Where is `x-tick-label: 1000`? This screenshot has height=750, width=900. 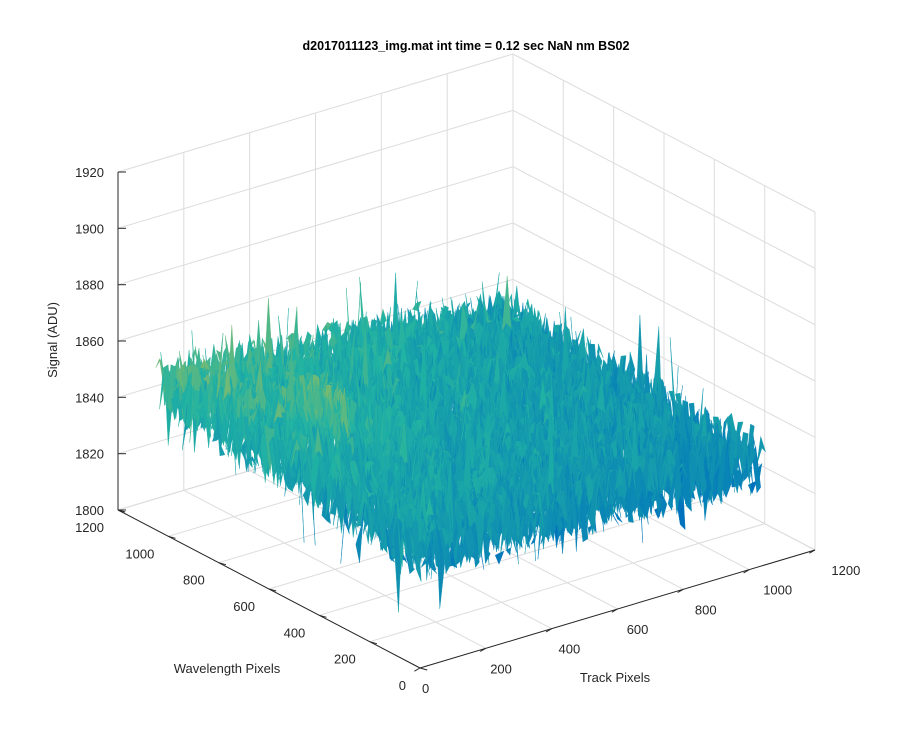
x-tick-label: 1000 is located at coordinates (777, 590).